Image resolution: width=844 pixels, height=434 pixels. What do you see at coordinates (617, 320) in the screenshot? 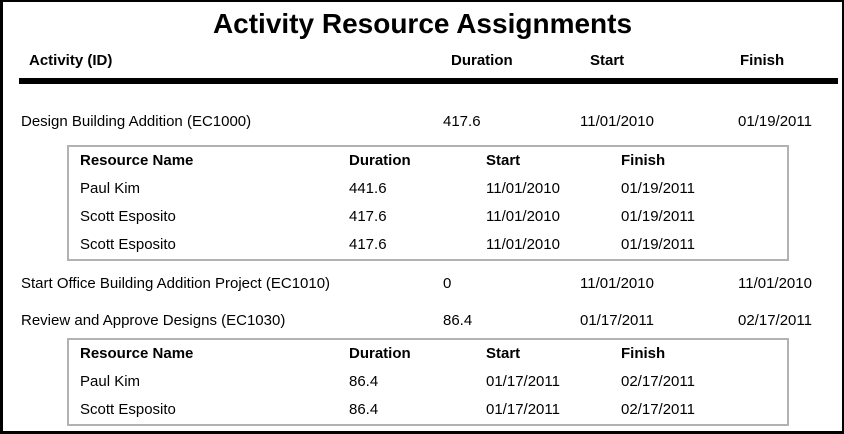
I see `activity-start-cell: 01/17/2011` at bounding box center [617, 320].